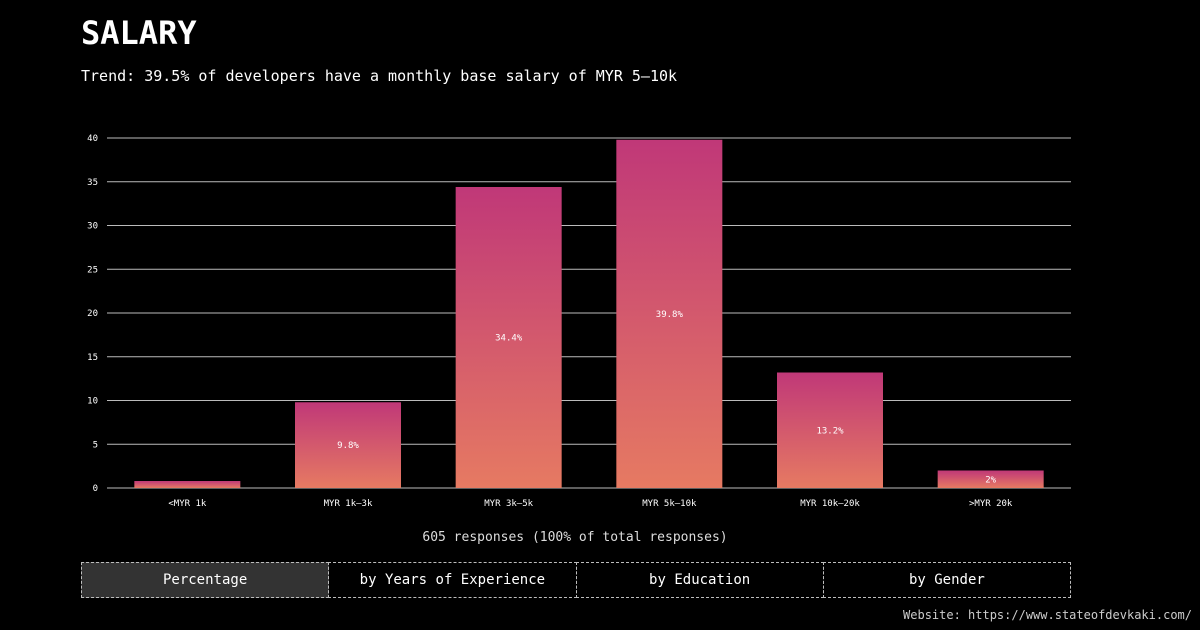  What do you see at coordinates (452, 580) in the screenshot?
I see `tab-years-of-experience: by Years of Experience` at bounding box center [452, 580].